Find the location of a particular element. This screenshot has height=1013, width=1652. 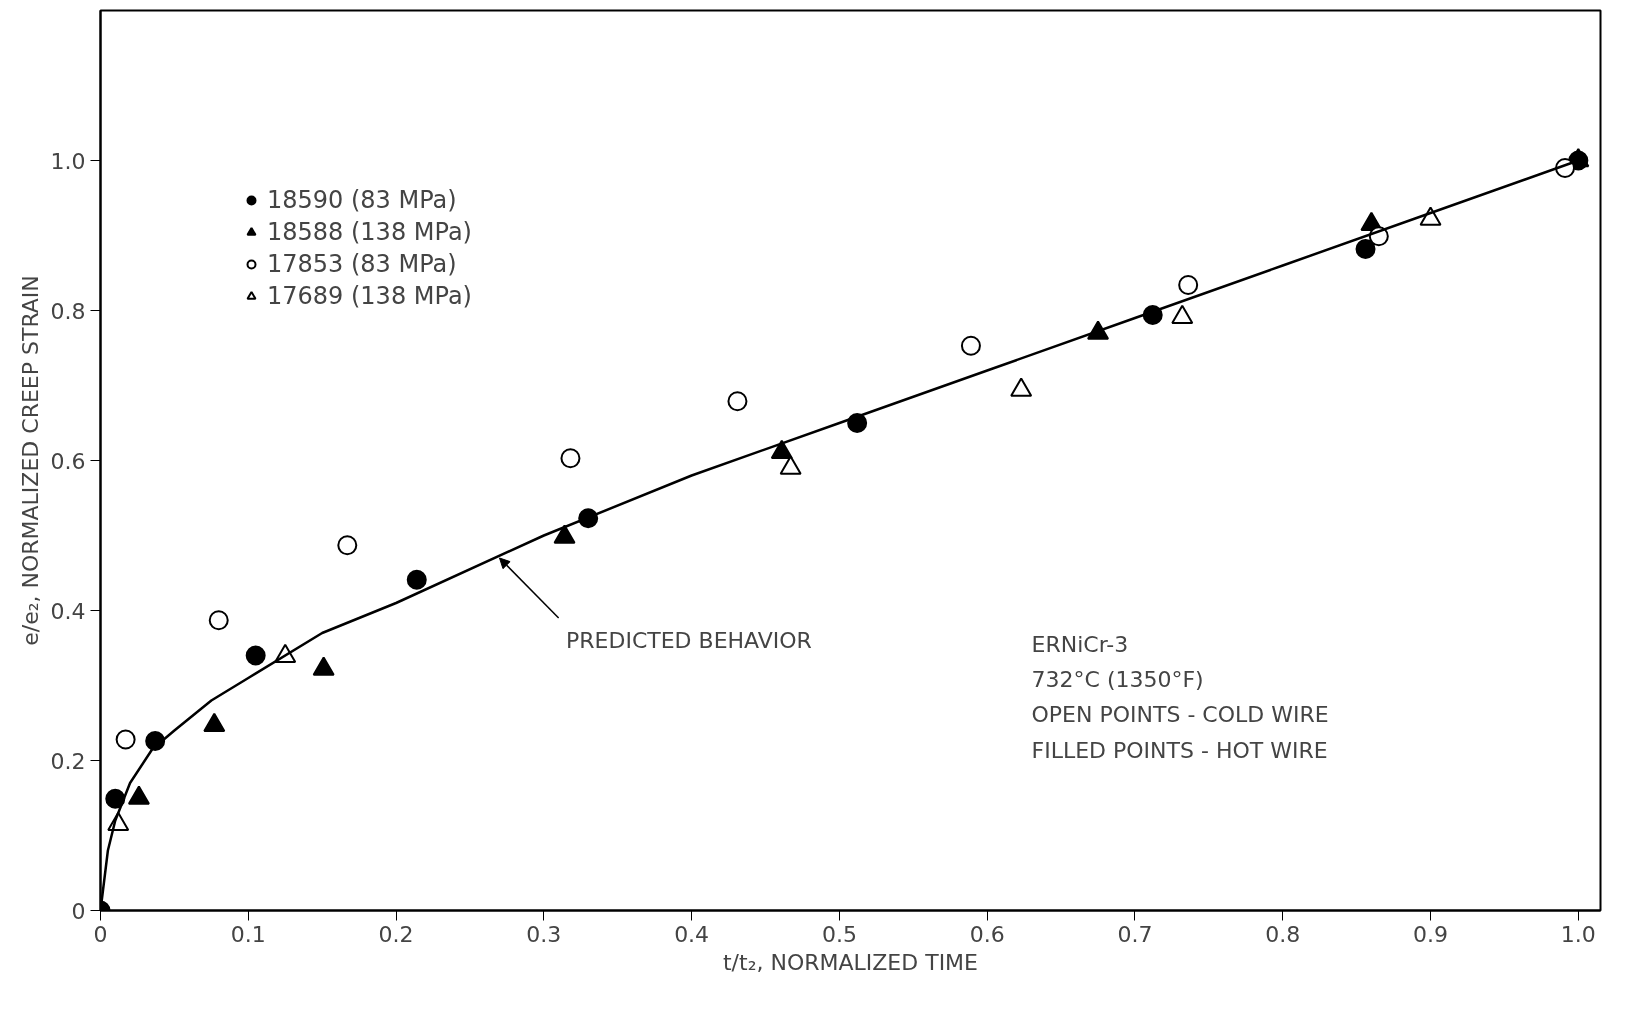

x-tick-label: 0.6 is located at coordinates (987, 934).